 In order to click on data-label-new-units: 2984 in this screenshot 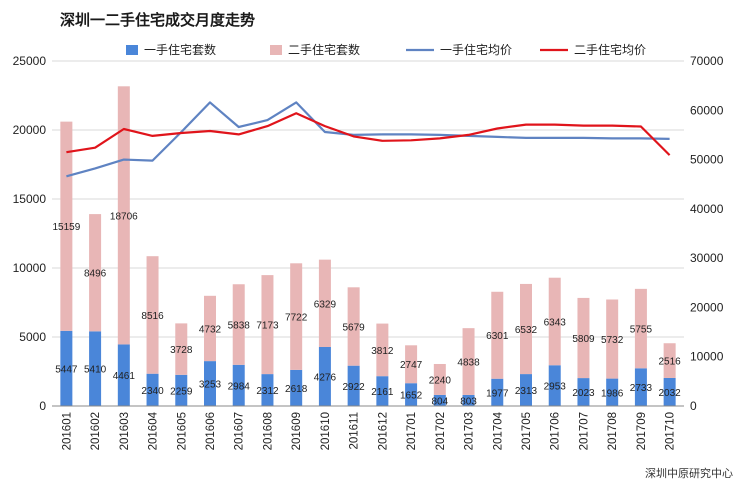, I will do `click(239, 386)`.